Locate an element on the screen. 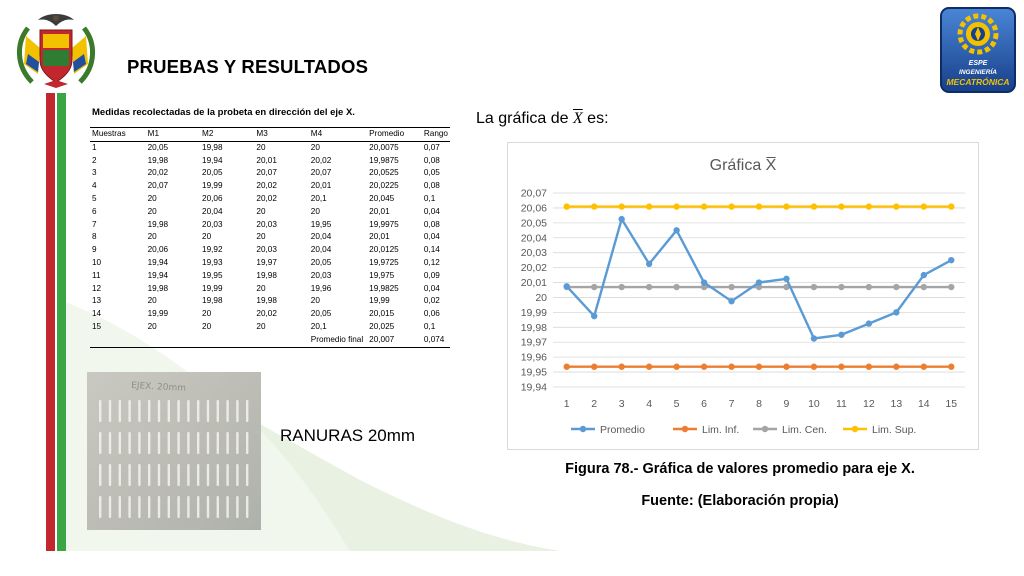 The width and height of the screenshot is (1024, 576). column-header: M1 is located at coordinates (173, 134).